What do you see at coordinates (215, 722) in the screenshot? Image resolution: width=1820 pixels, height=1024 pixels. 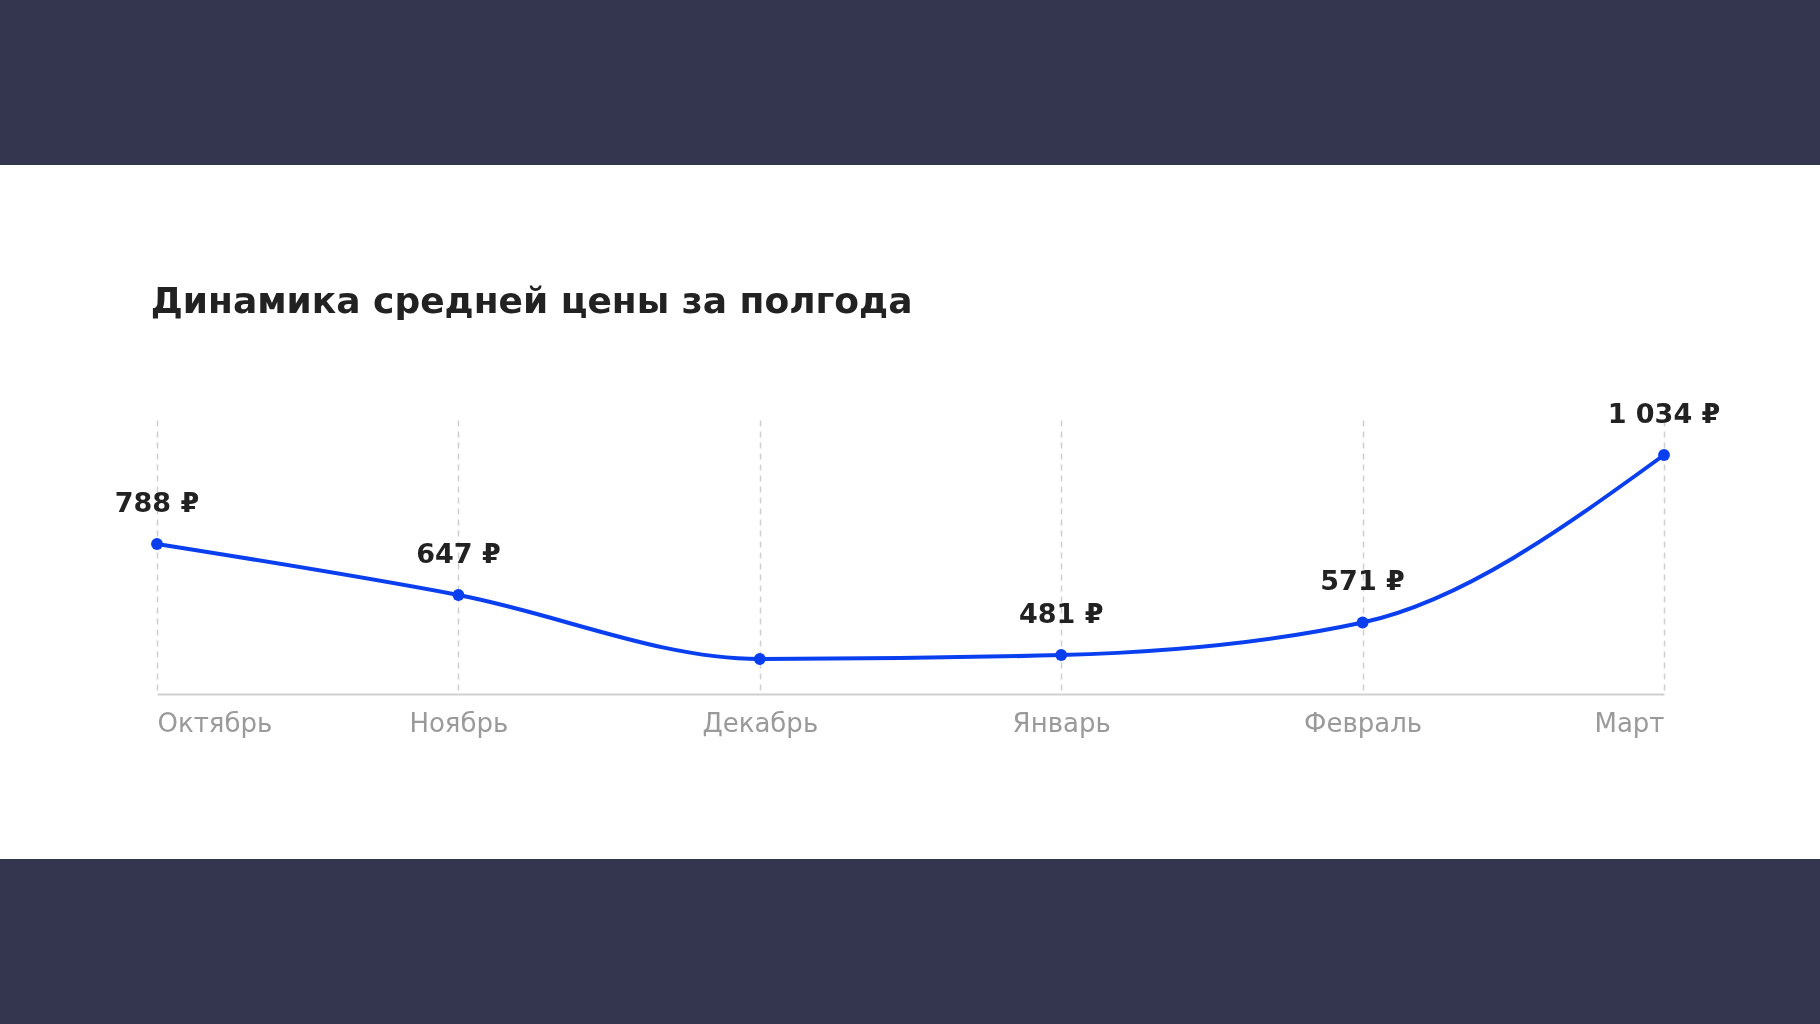 I see `x-tick-label: Октябрь` at bounding box center [215, 722].